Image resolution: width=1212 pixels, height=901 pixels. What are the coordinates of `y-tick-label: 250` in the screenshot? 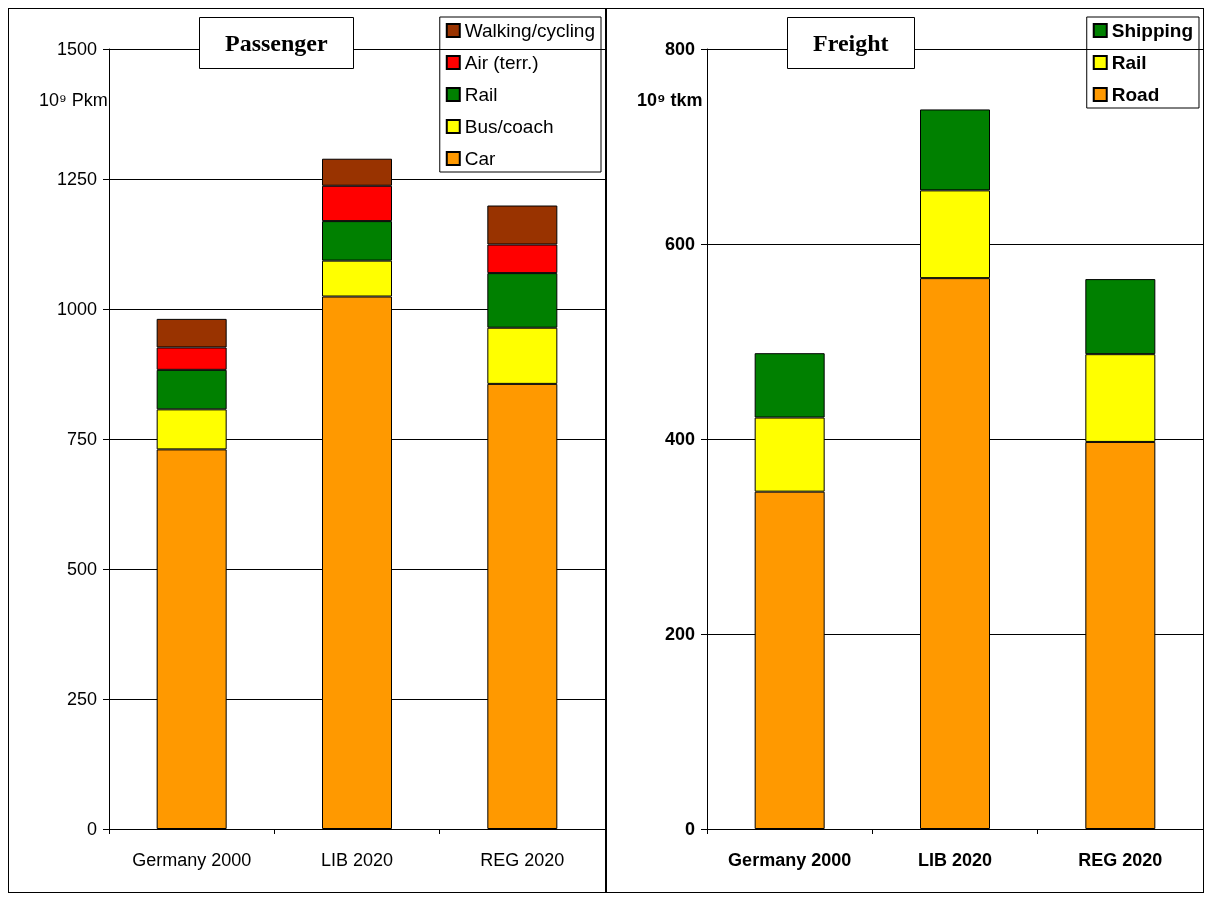 It's located at (81, 699).